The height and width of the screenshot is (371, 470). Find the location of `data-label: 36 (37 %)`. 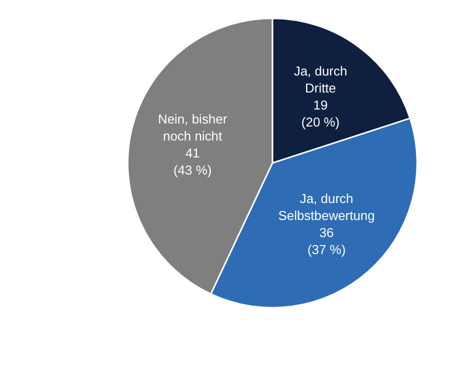

data-label: 36 (37 %) is located at coordinates (326, 240).